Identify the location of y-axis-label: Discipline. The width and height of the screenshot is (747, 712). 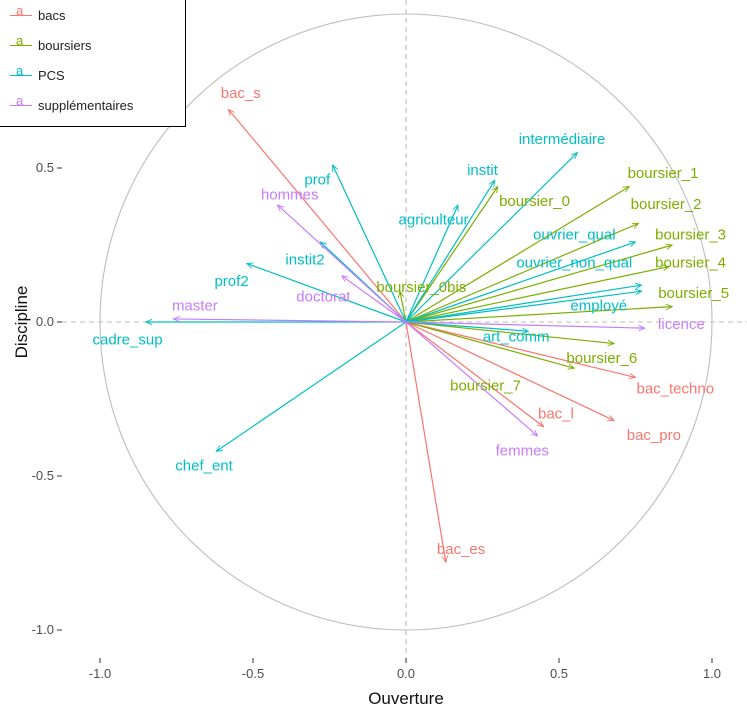
(21, 322).